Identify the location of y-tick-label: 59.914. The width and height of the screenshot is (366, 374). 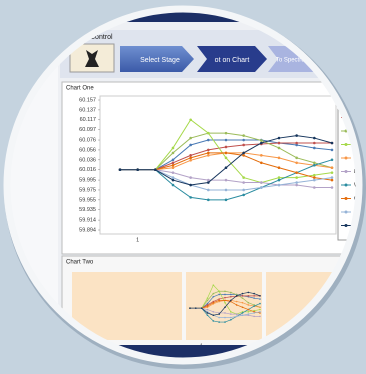
(87, 221).